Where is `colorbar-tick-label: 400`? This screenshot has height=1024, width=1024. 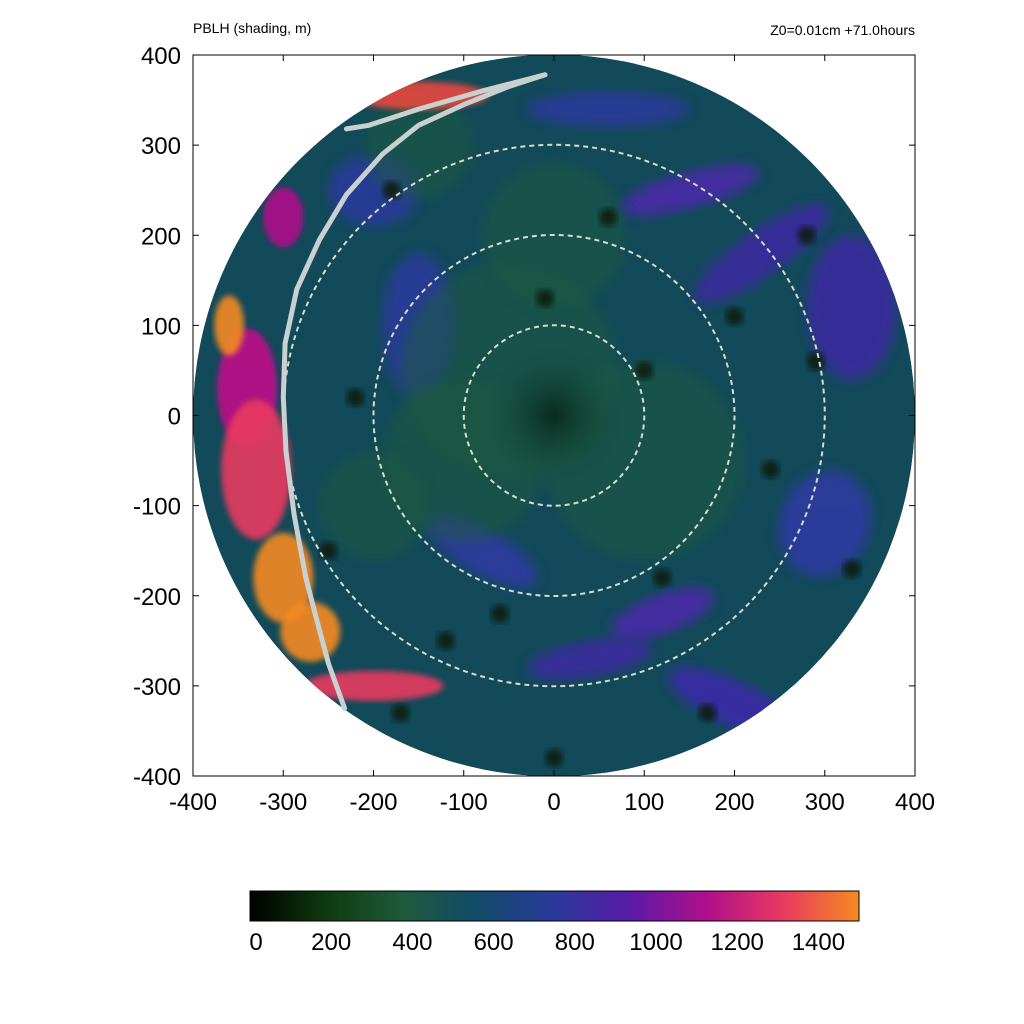
colorbar-tick-label: 400 is located at coordinates (412, 942).